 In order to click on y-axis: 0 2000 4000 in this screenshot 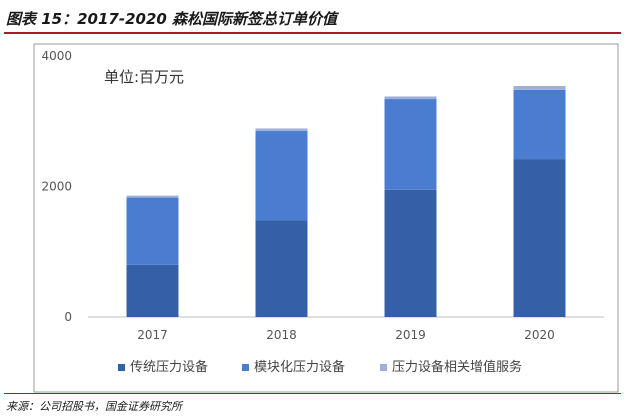, I will do `click(56, 186)`.